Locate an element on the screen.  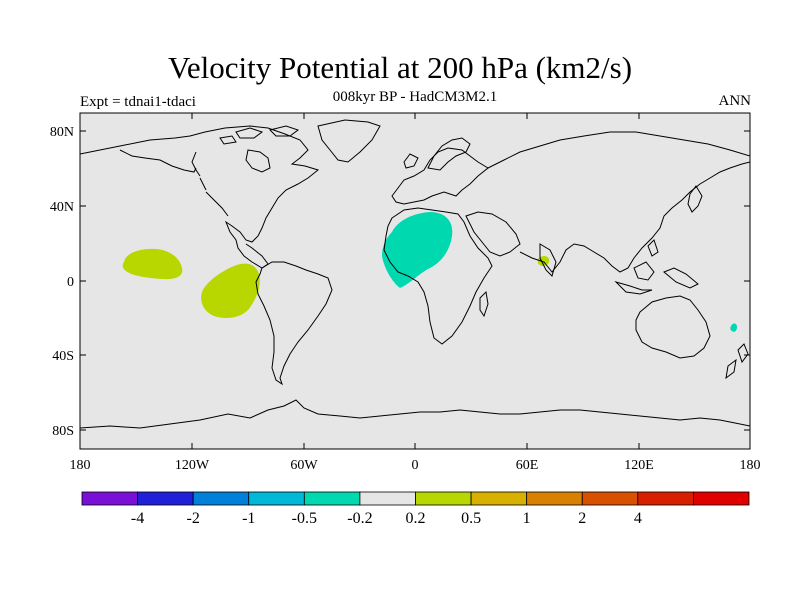
canadian-islands is located at coordinates (259, 135).